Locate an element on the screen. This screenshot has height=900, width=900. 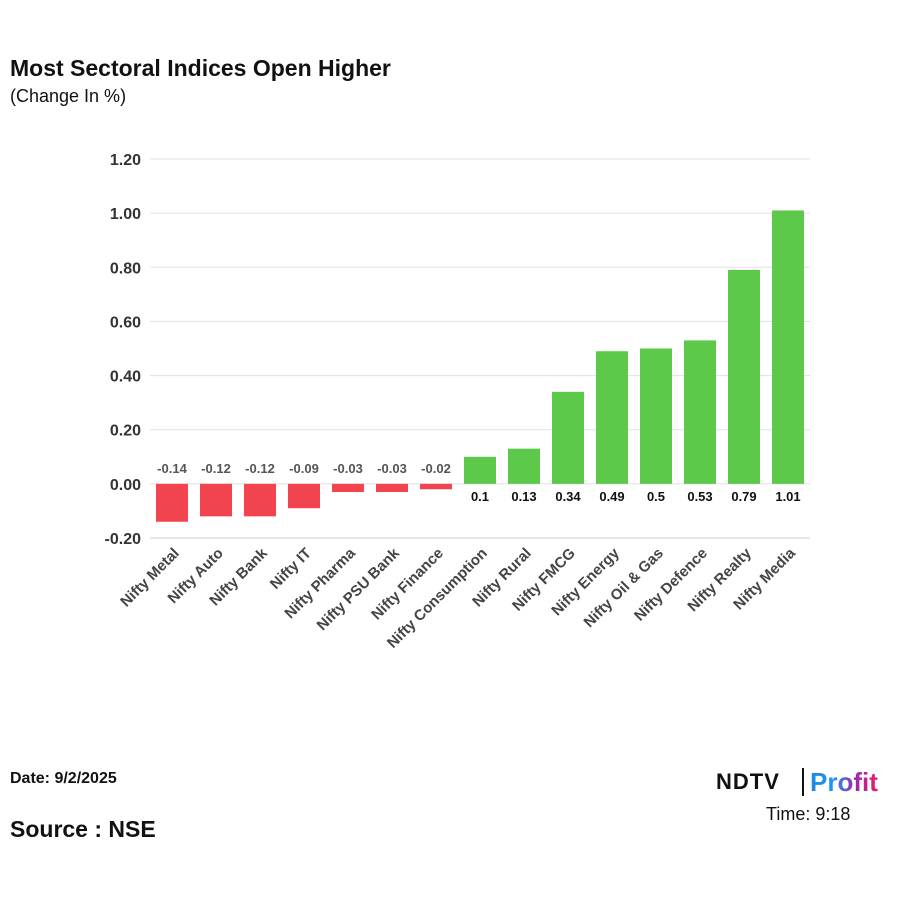
y-tick-label: 0.20 is located at coordinates (125, 431).